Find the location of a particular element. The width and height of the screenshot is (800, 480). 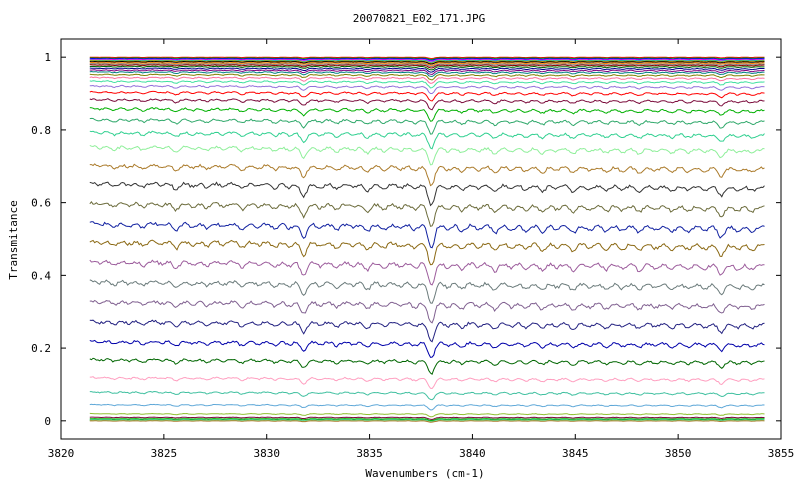

chart-title: 20070821_E02_171.JPG is located at coordinates (419, 18).